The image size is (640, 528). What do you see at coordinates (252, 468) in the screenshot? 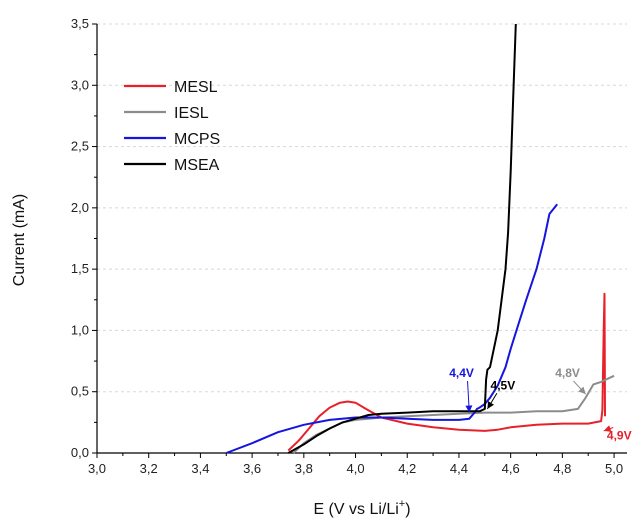
I see `x-tick-label: 3,6` at bounding box center [252, 468].